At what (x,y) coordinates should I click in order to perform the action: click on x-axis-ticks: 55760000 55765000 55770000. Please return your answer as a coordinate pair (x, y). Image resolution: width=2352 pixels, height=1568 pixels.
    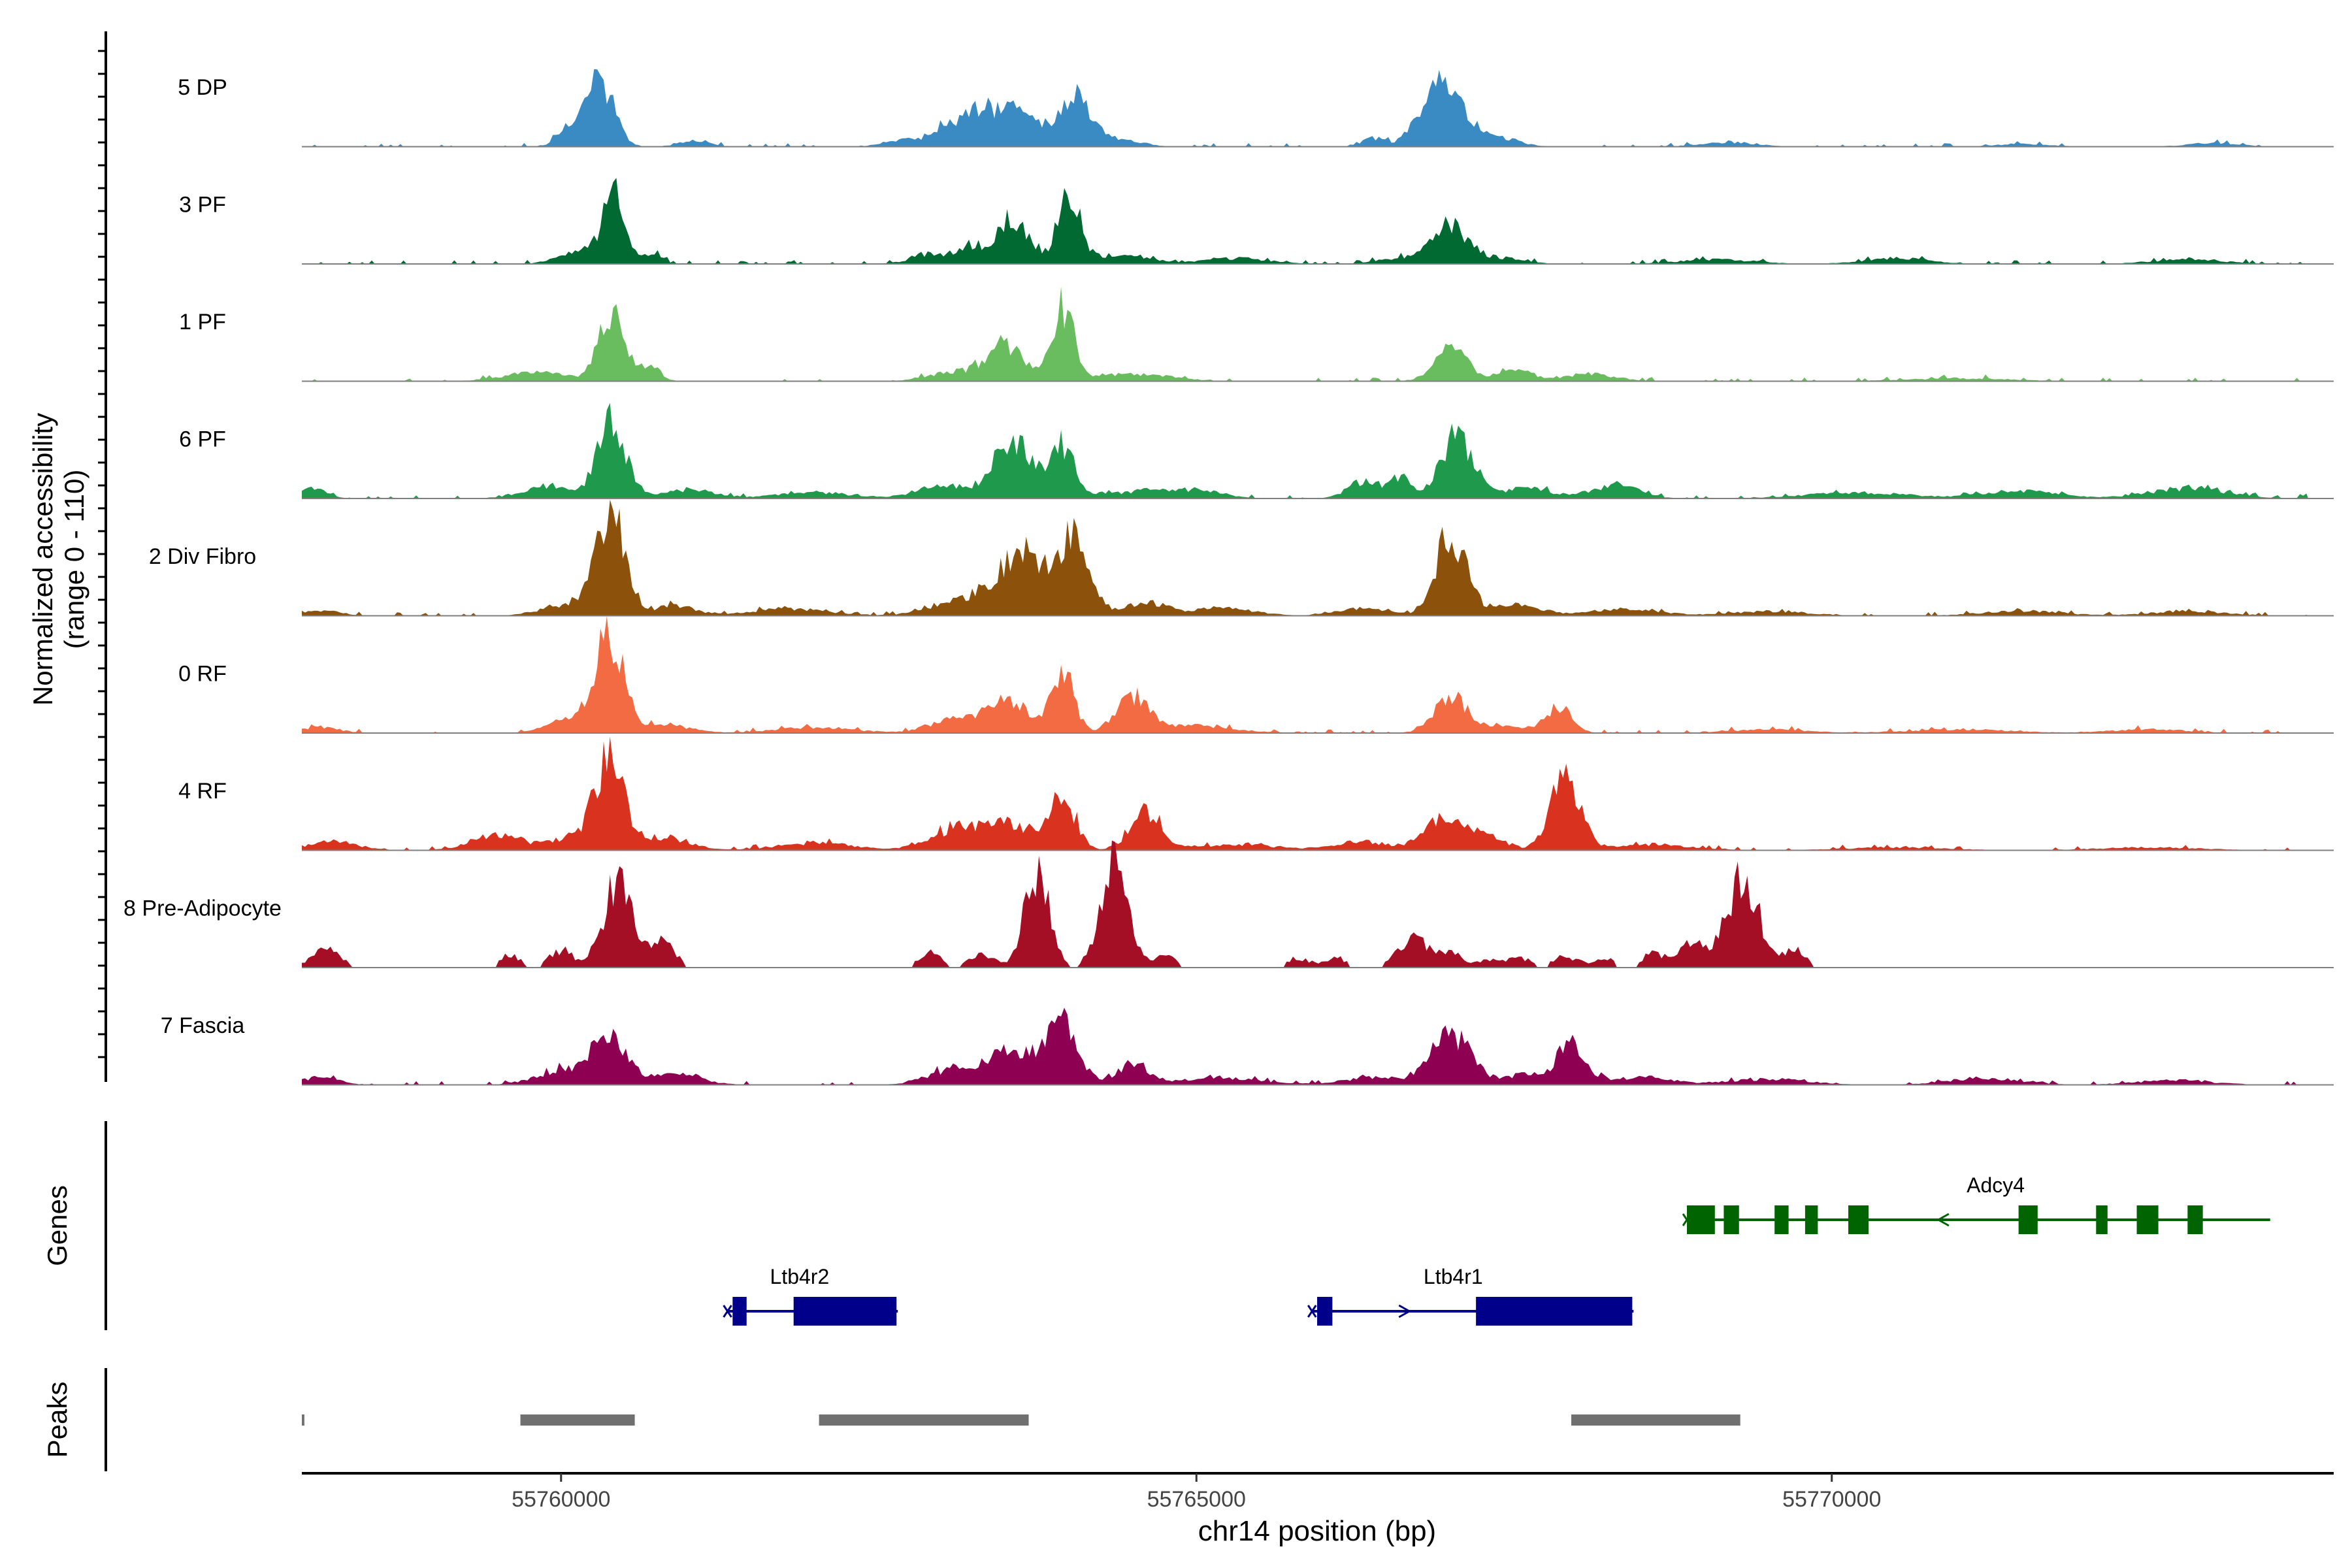
    Looking at the image, I should click on (1196, 1492).